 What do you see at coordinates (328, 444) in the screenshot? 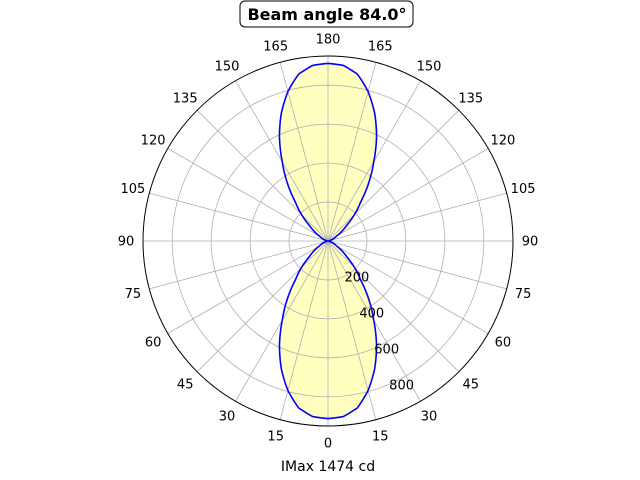
I see `angle-tick-label: 0` at bounding box center [328, 444].